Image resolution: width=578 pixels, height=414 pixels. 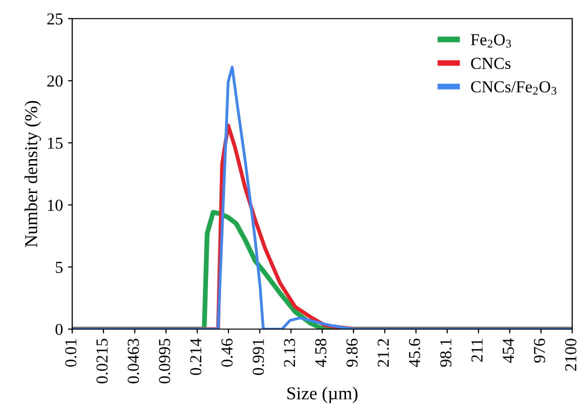 I want to click on x-axis-title: Size (µm), so click(x=322, y=395).